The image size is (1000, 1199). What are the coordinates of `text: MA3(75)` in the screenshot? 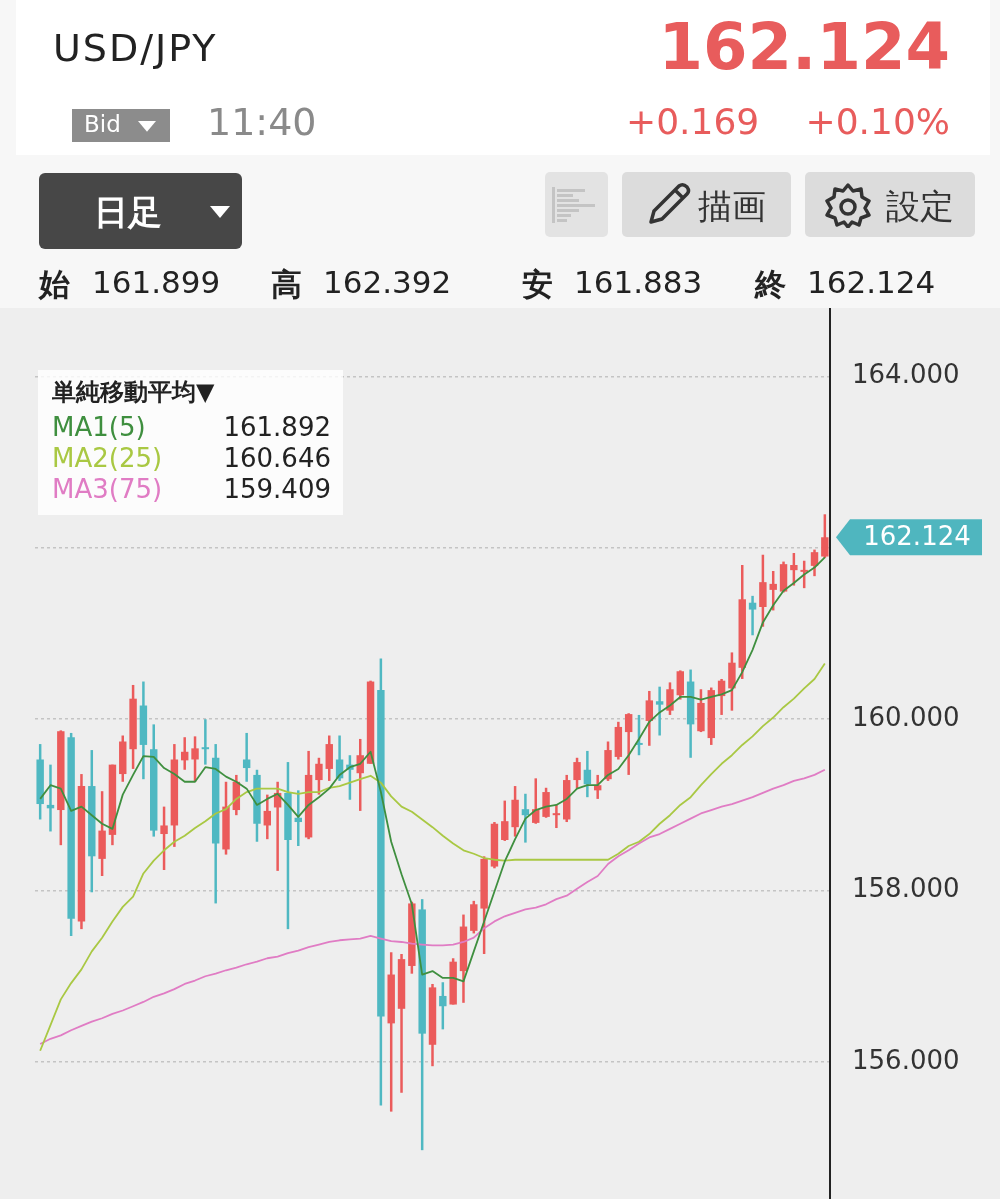 It's located at (107, 489).